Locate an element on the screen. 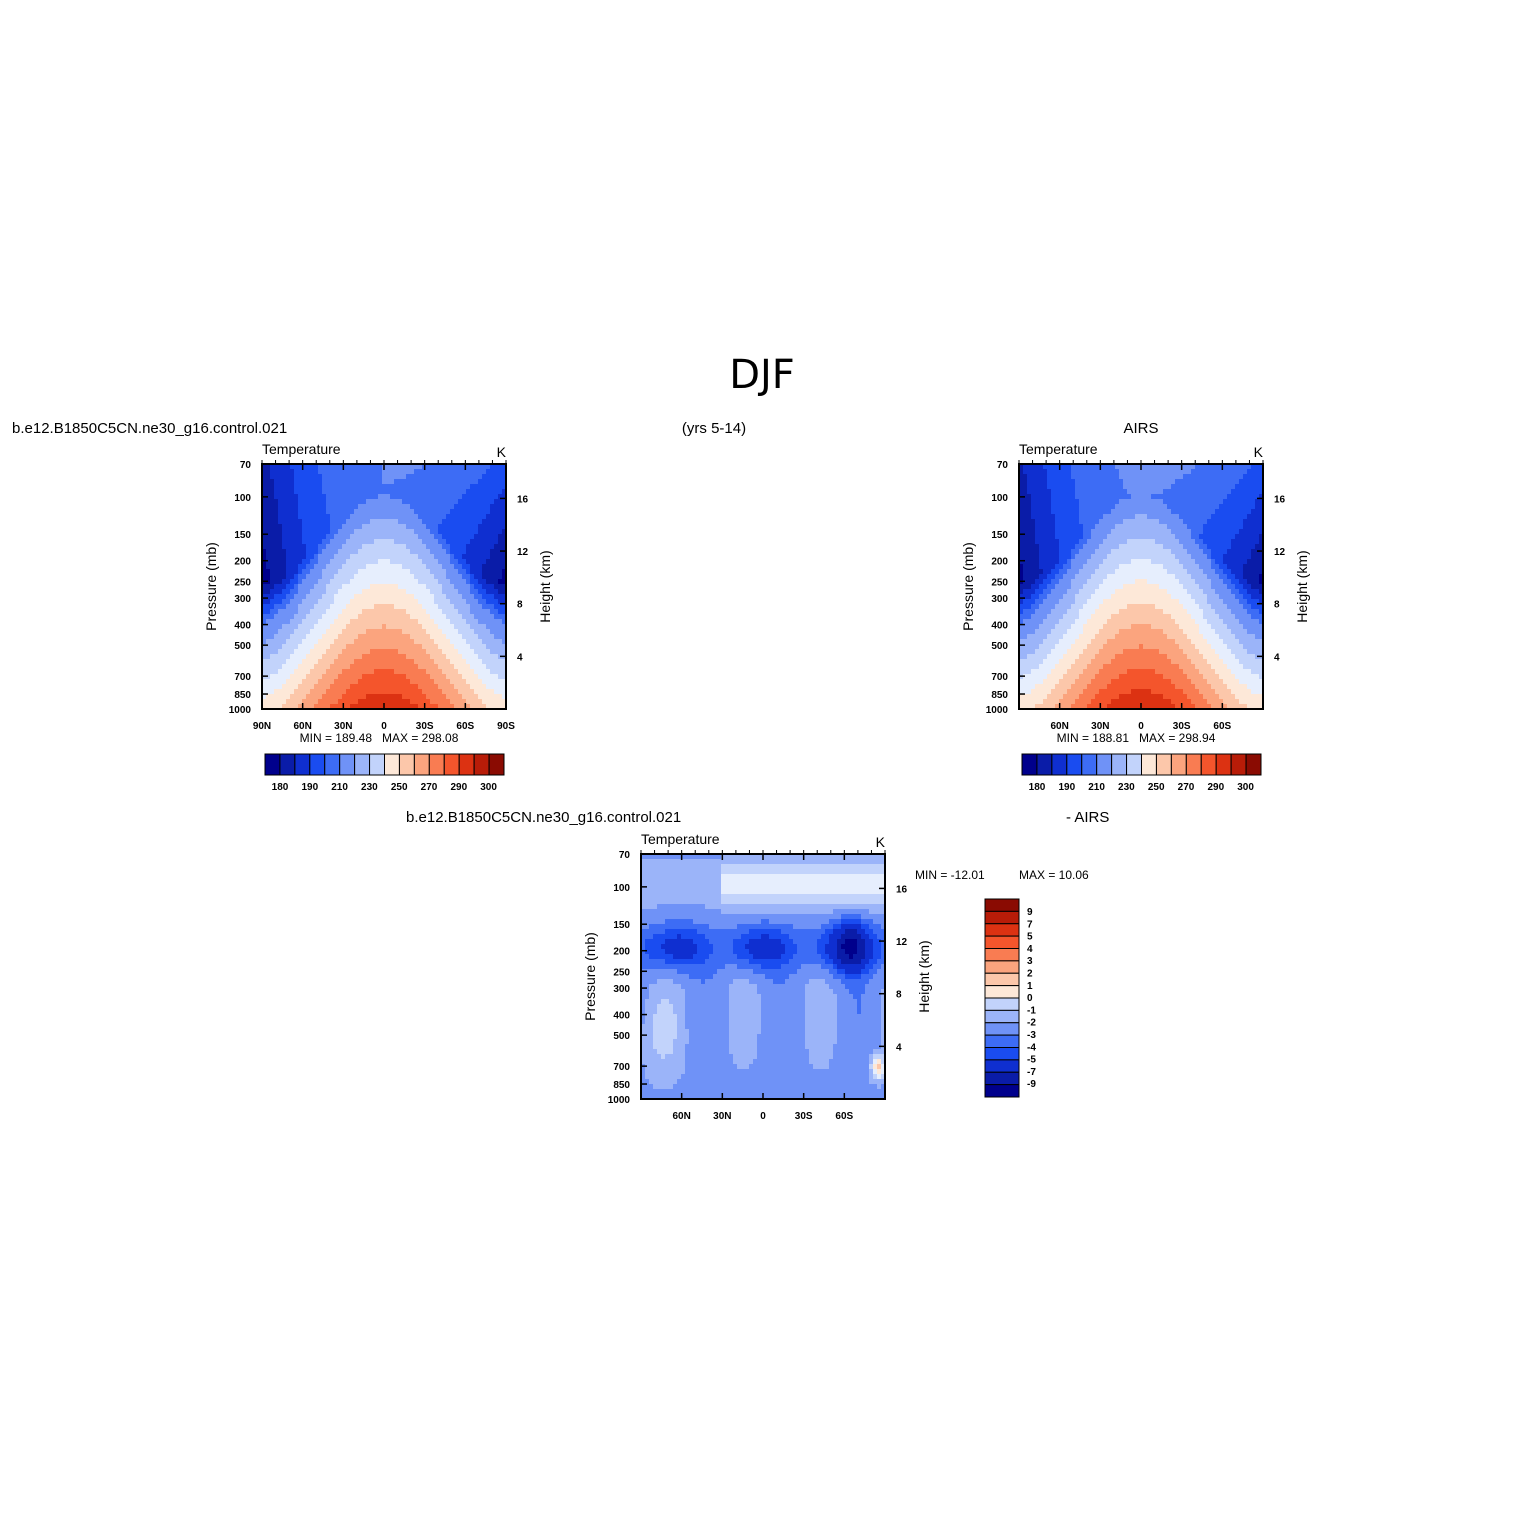 Image resolution: width=1525 pixels, height=1525 pixels. colorbar-label-model: 290 is located at coordinates (458, 787).